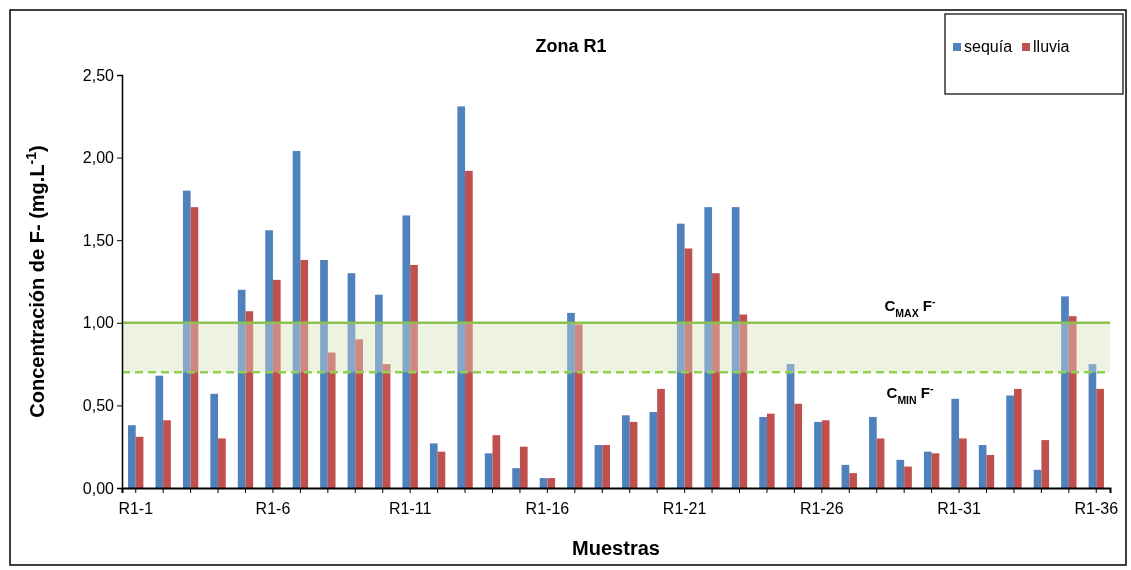 The height and width of the screenshot is (570, 1131). What do you see at coordinates (910, 306) in the screenshot?
I see `ref-line-label: C$_{MAX}$ F$^{-}$` at bounding box center [910, 306].